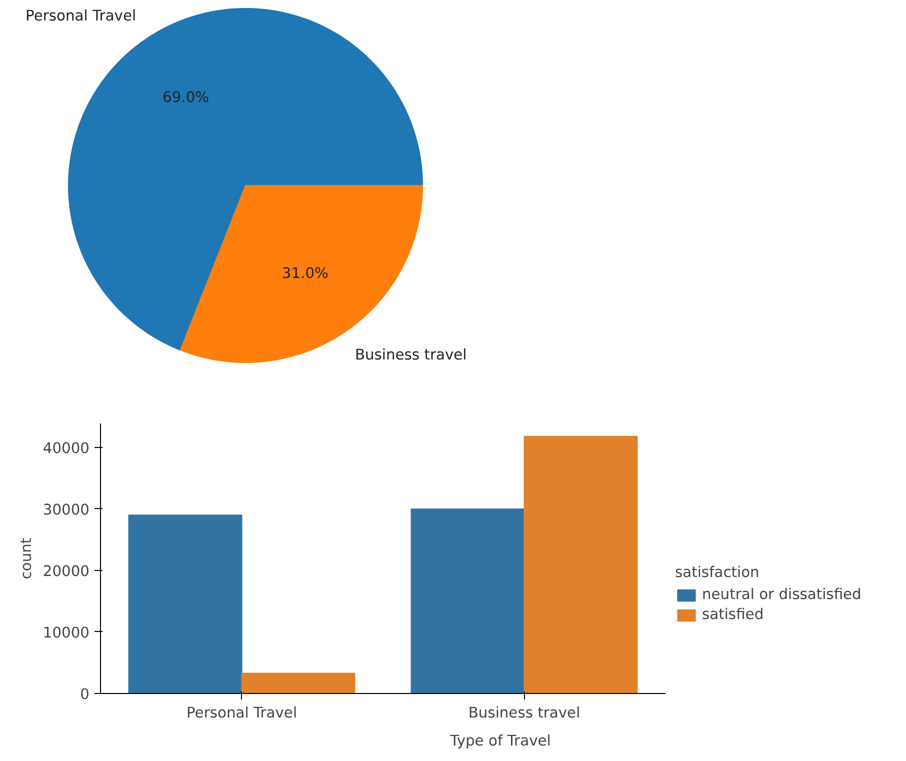 This screenshot has height=761, width=906. What do you see at coordinates (305, 273) in the screenshot?
I see `data-label: 31.0%` at bounding box center [305, 273].